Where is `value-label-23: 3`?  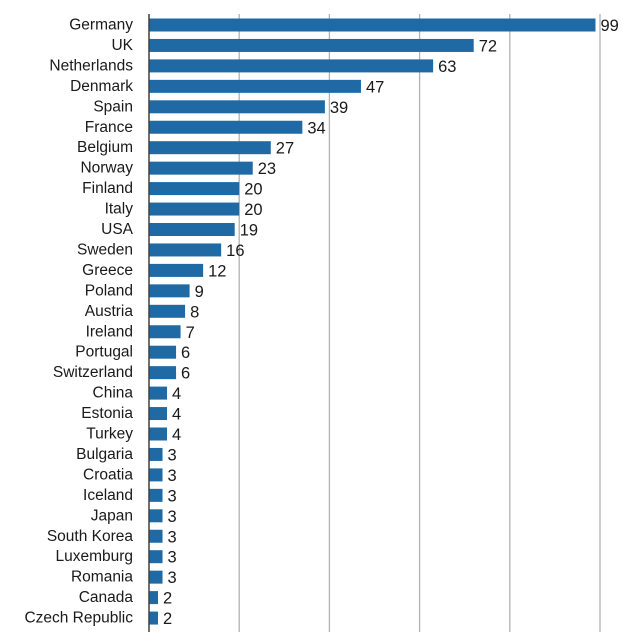
value-label-23: 3 is located at coordinates (172, 496).